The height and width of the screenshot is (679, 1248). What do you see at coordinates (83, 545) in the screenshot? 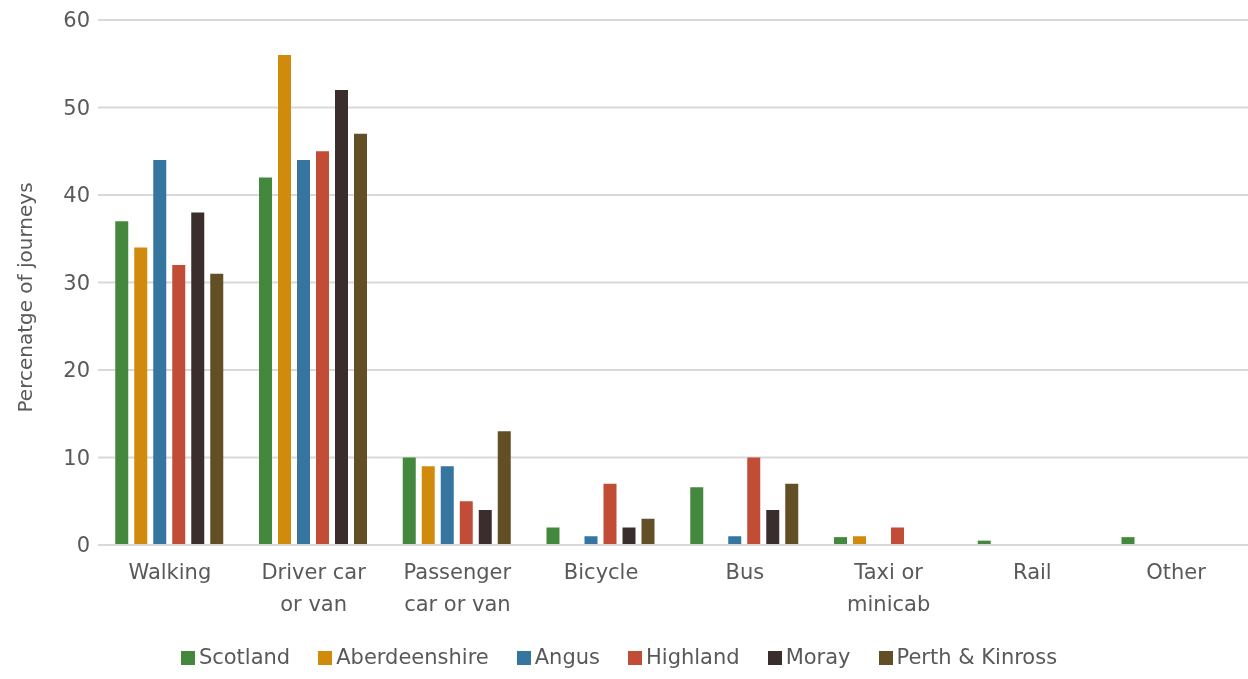
I see `y-tick-label: 0` at bounding box center [83, 545].